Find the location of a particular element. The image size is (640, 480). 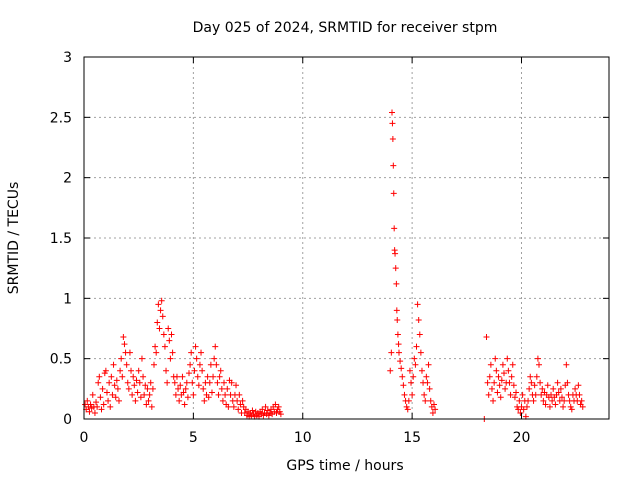

y-tick-label: 3 is located at coordinates (67, 58).